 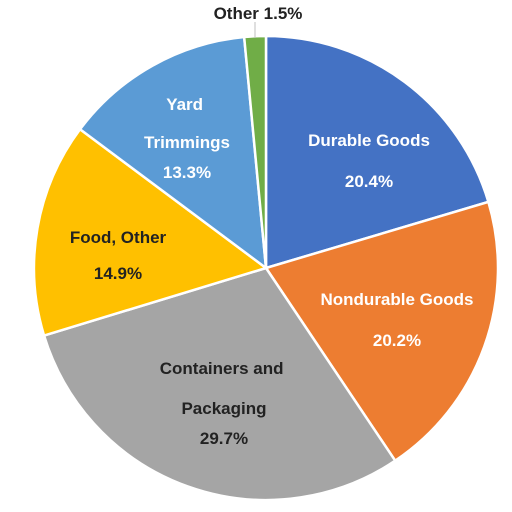 What do you see at coordinates (397, 340) in the screenshot?
I see `value-nondurable-goods: 20.2%` at bounding box center [397, 340].